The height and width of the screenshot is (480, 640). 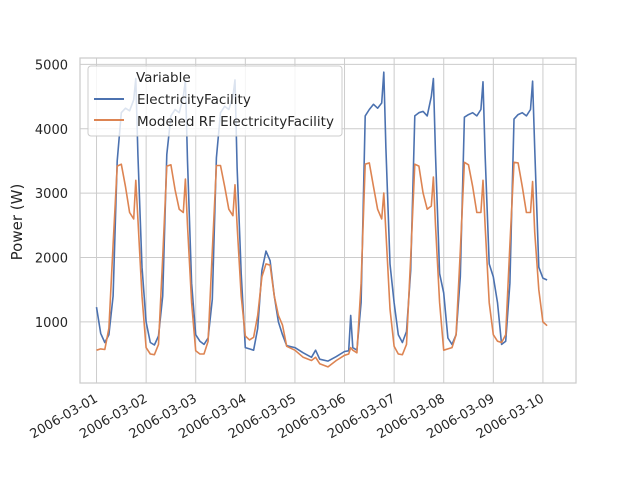 I want to click on y-tick-label-0: 1000, so click(x=51, y=323).